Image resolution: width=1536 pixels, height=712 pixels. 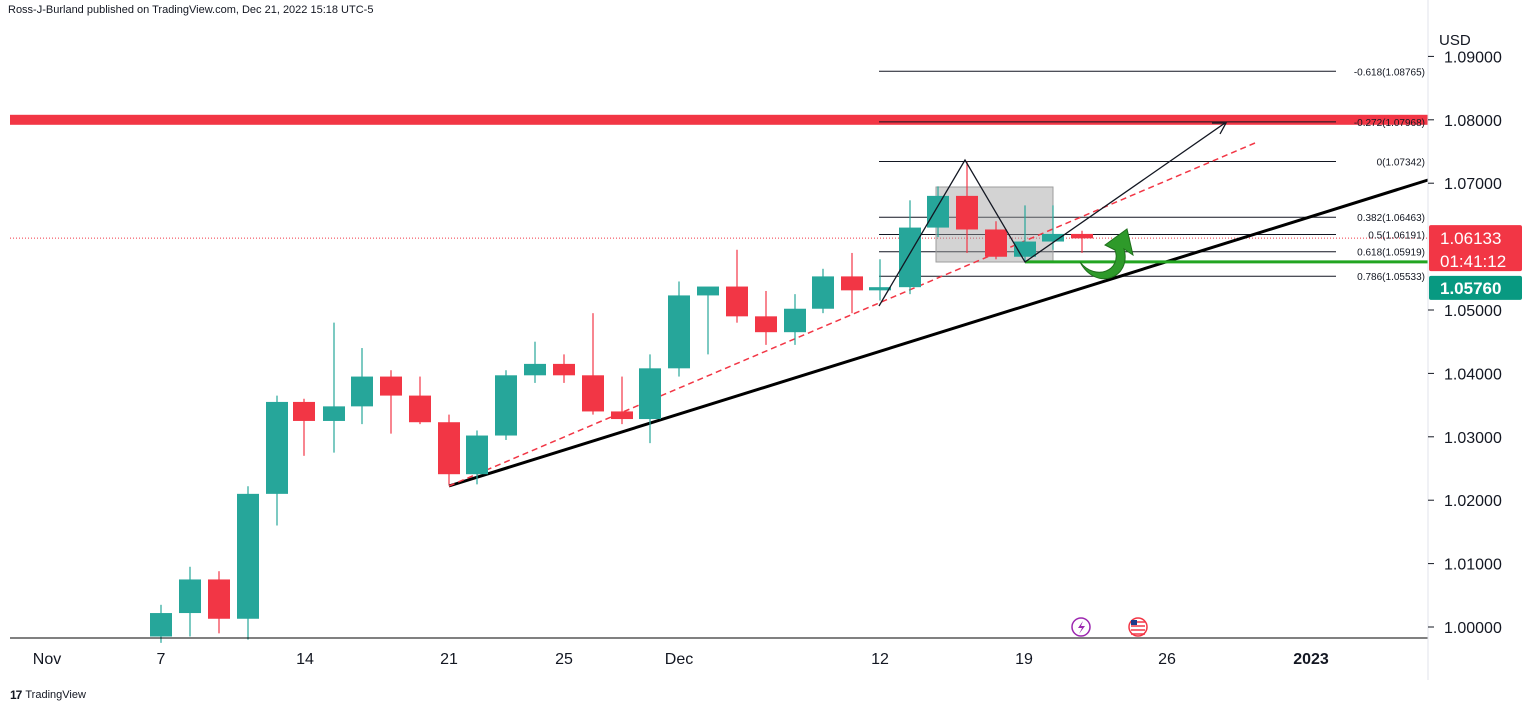 What do you see at coordinates (1391, 277) in the screenshot?
I see `fib-level-label: 0.786(1.05533)` at bounding box center [1391, 277].